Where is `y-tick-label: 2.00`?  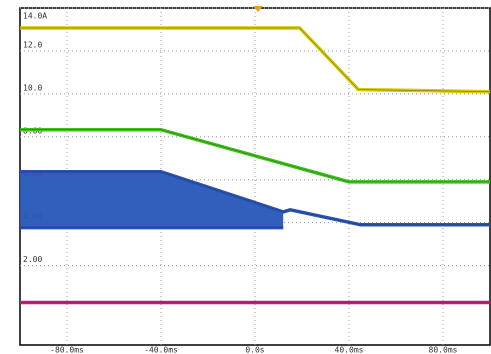 y-tick-label: 2.00 is located at coordinates (32, 259).